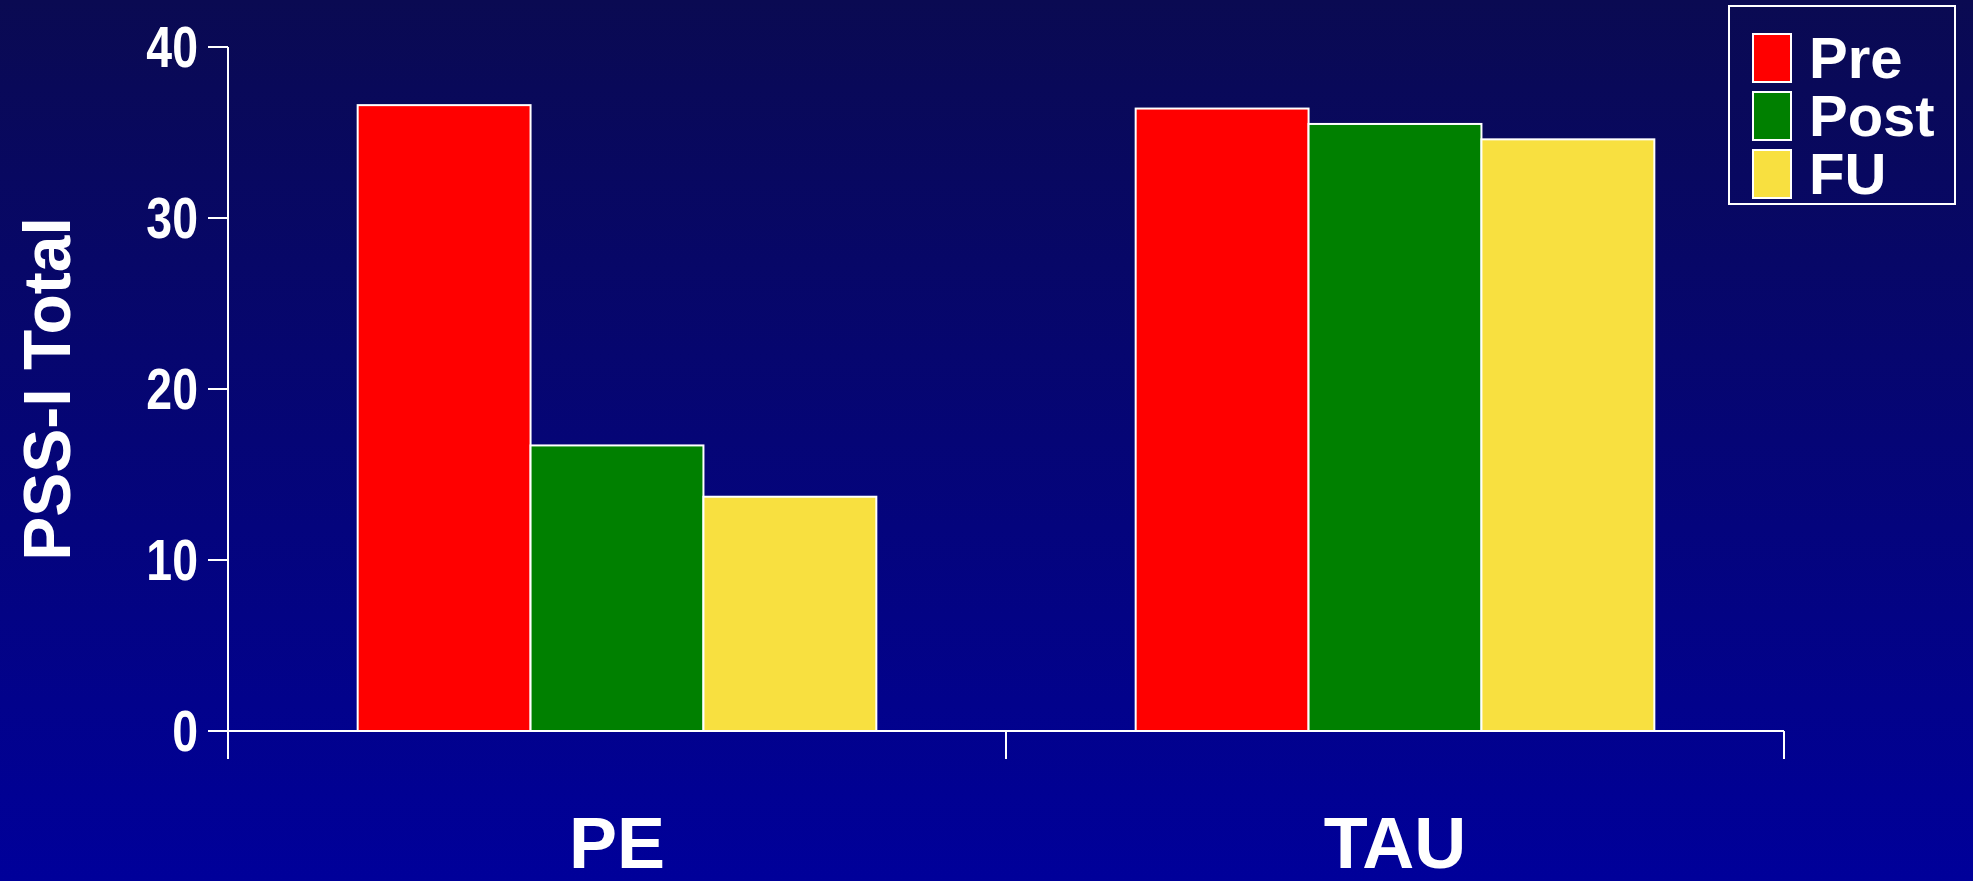 Image resolution: width=1973 pixels, height=881 pixels. Describe the element at coordinates (1395, 842) in the screenshot. I see `x-tick-label: TAU` at that location.